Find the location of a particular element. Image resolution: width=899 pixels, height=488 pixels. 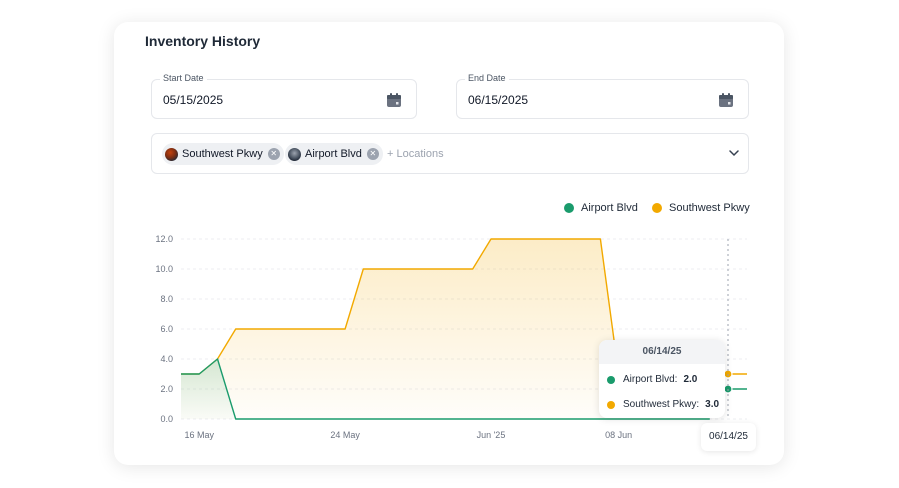

end-date-value: 06/15/2025 is located at coordinates (498, 100).